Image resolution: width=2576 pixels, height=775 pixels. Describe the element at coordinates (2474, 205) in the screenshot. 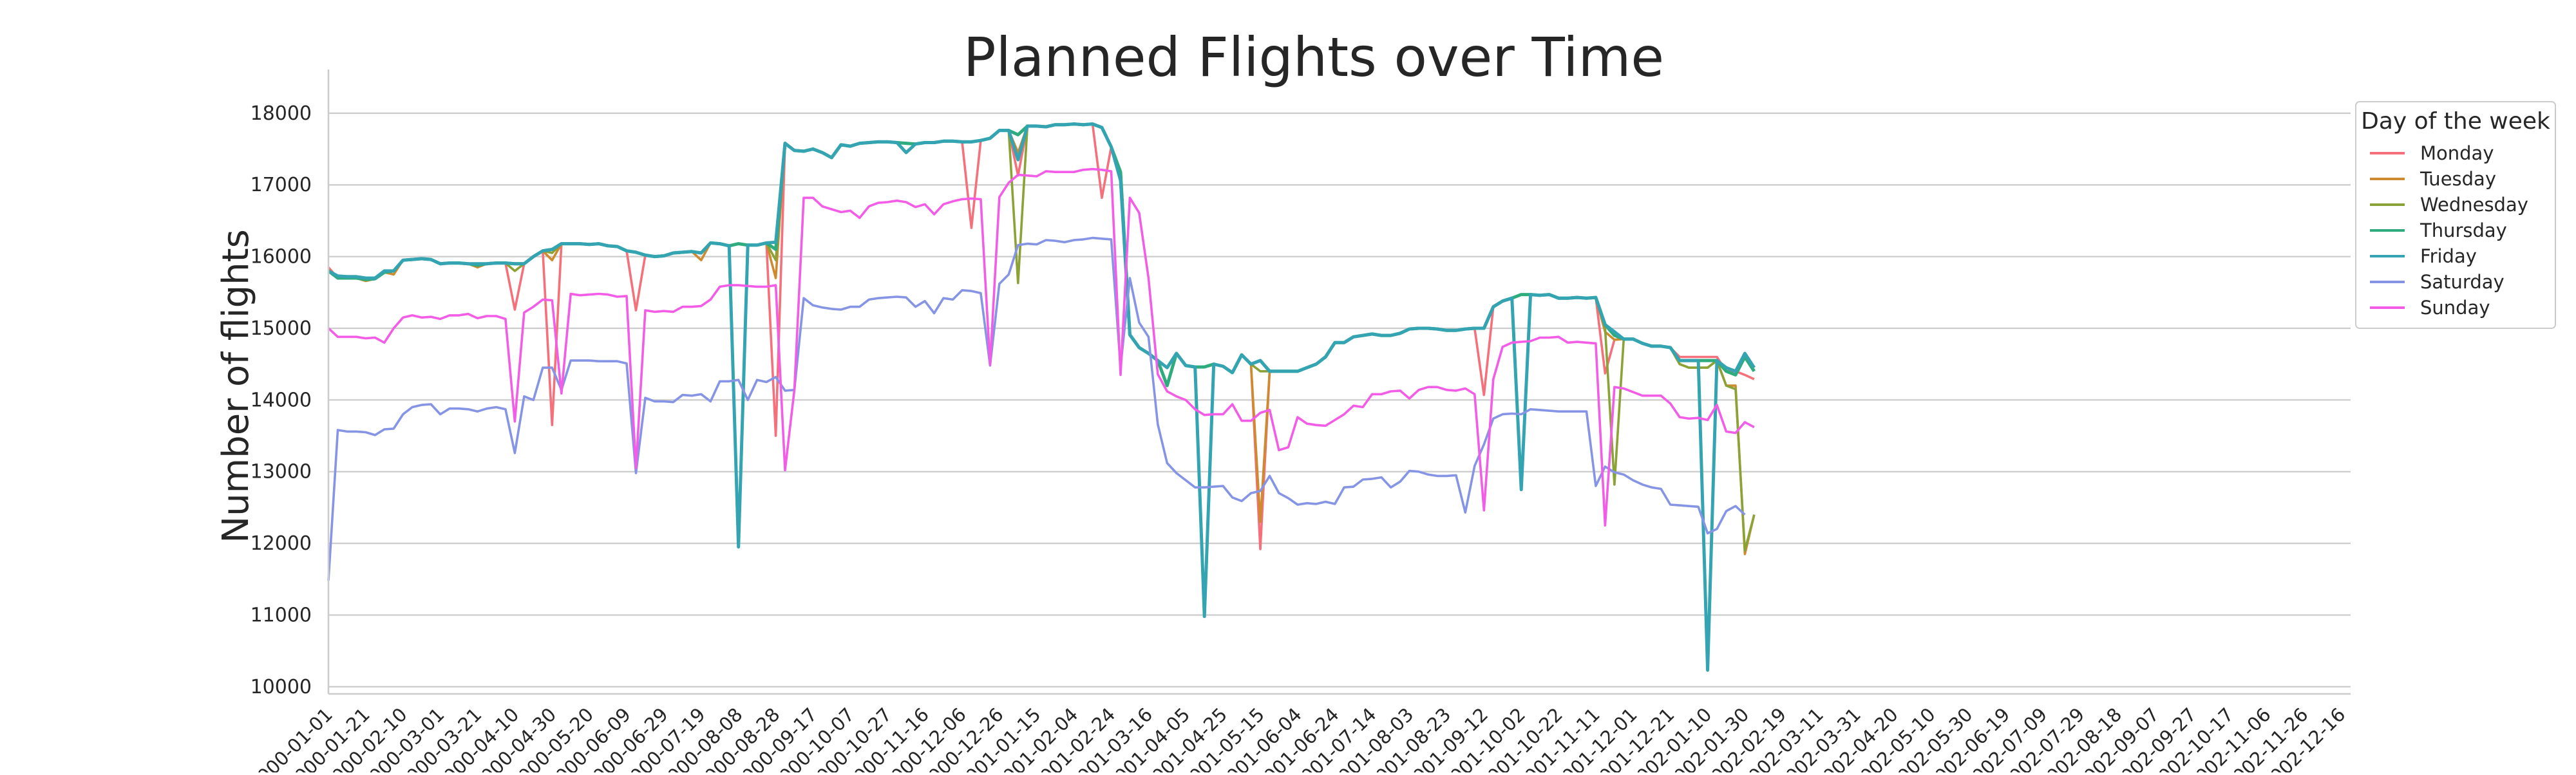

I see `legend-label: Wednesday` at that location.